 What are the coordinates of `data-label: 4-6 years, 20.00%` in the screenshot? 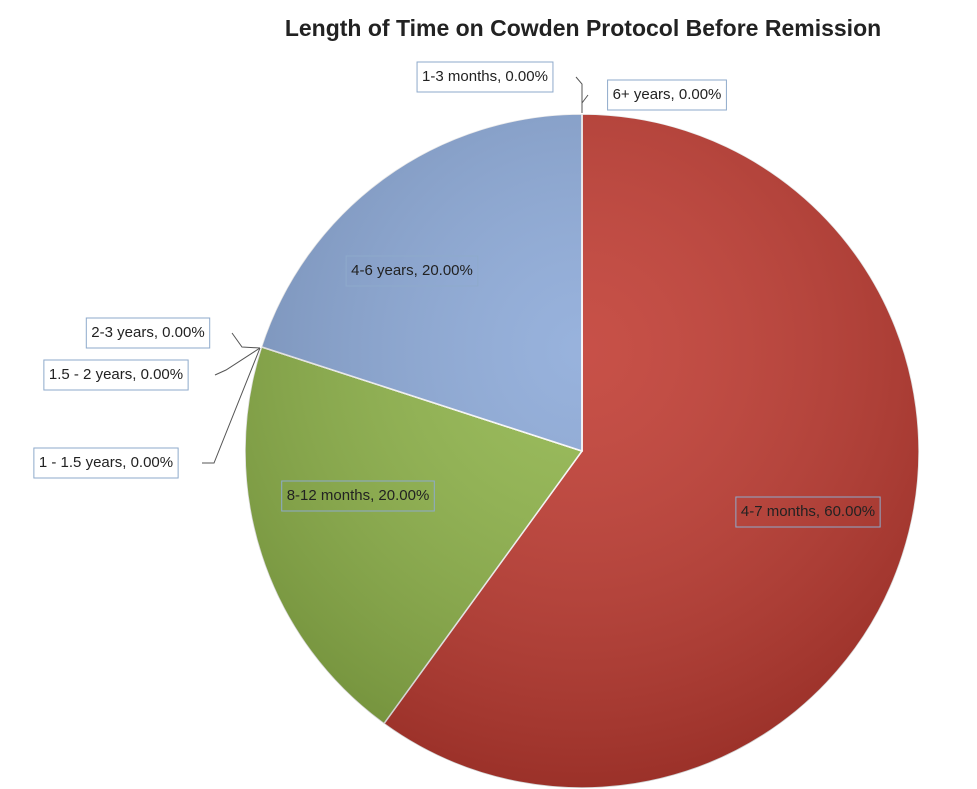 It's located at (412, 270).